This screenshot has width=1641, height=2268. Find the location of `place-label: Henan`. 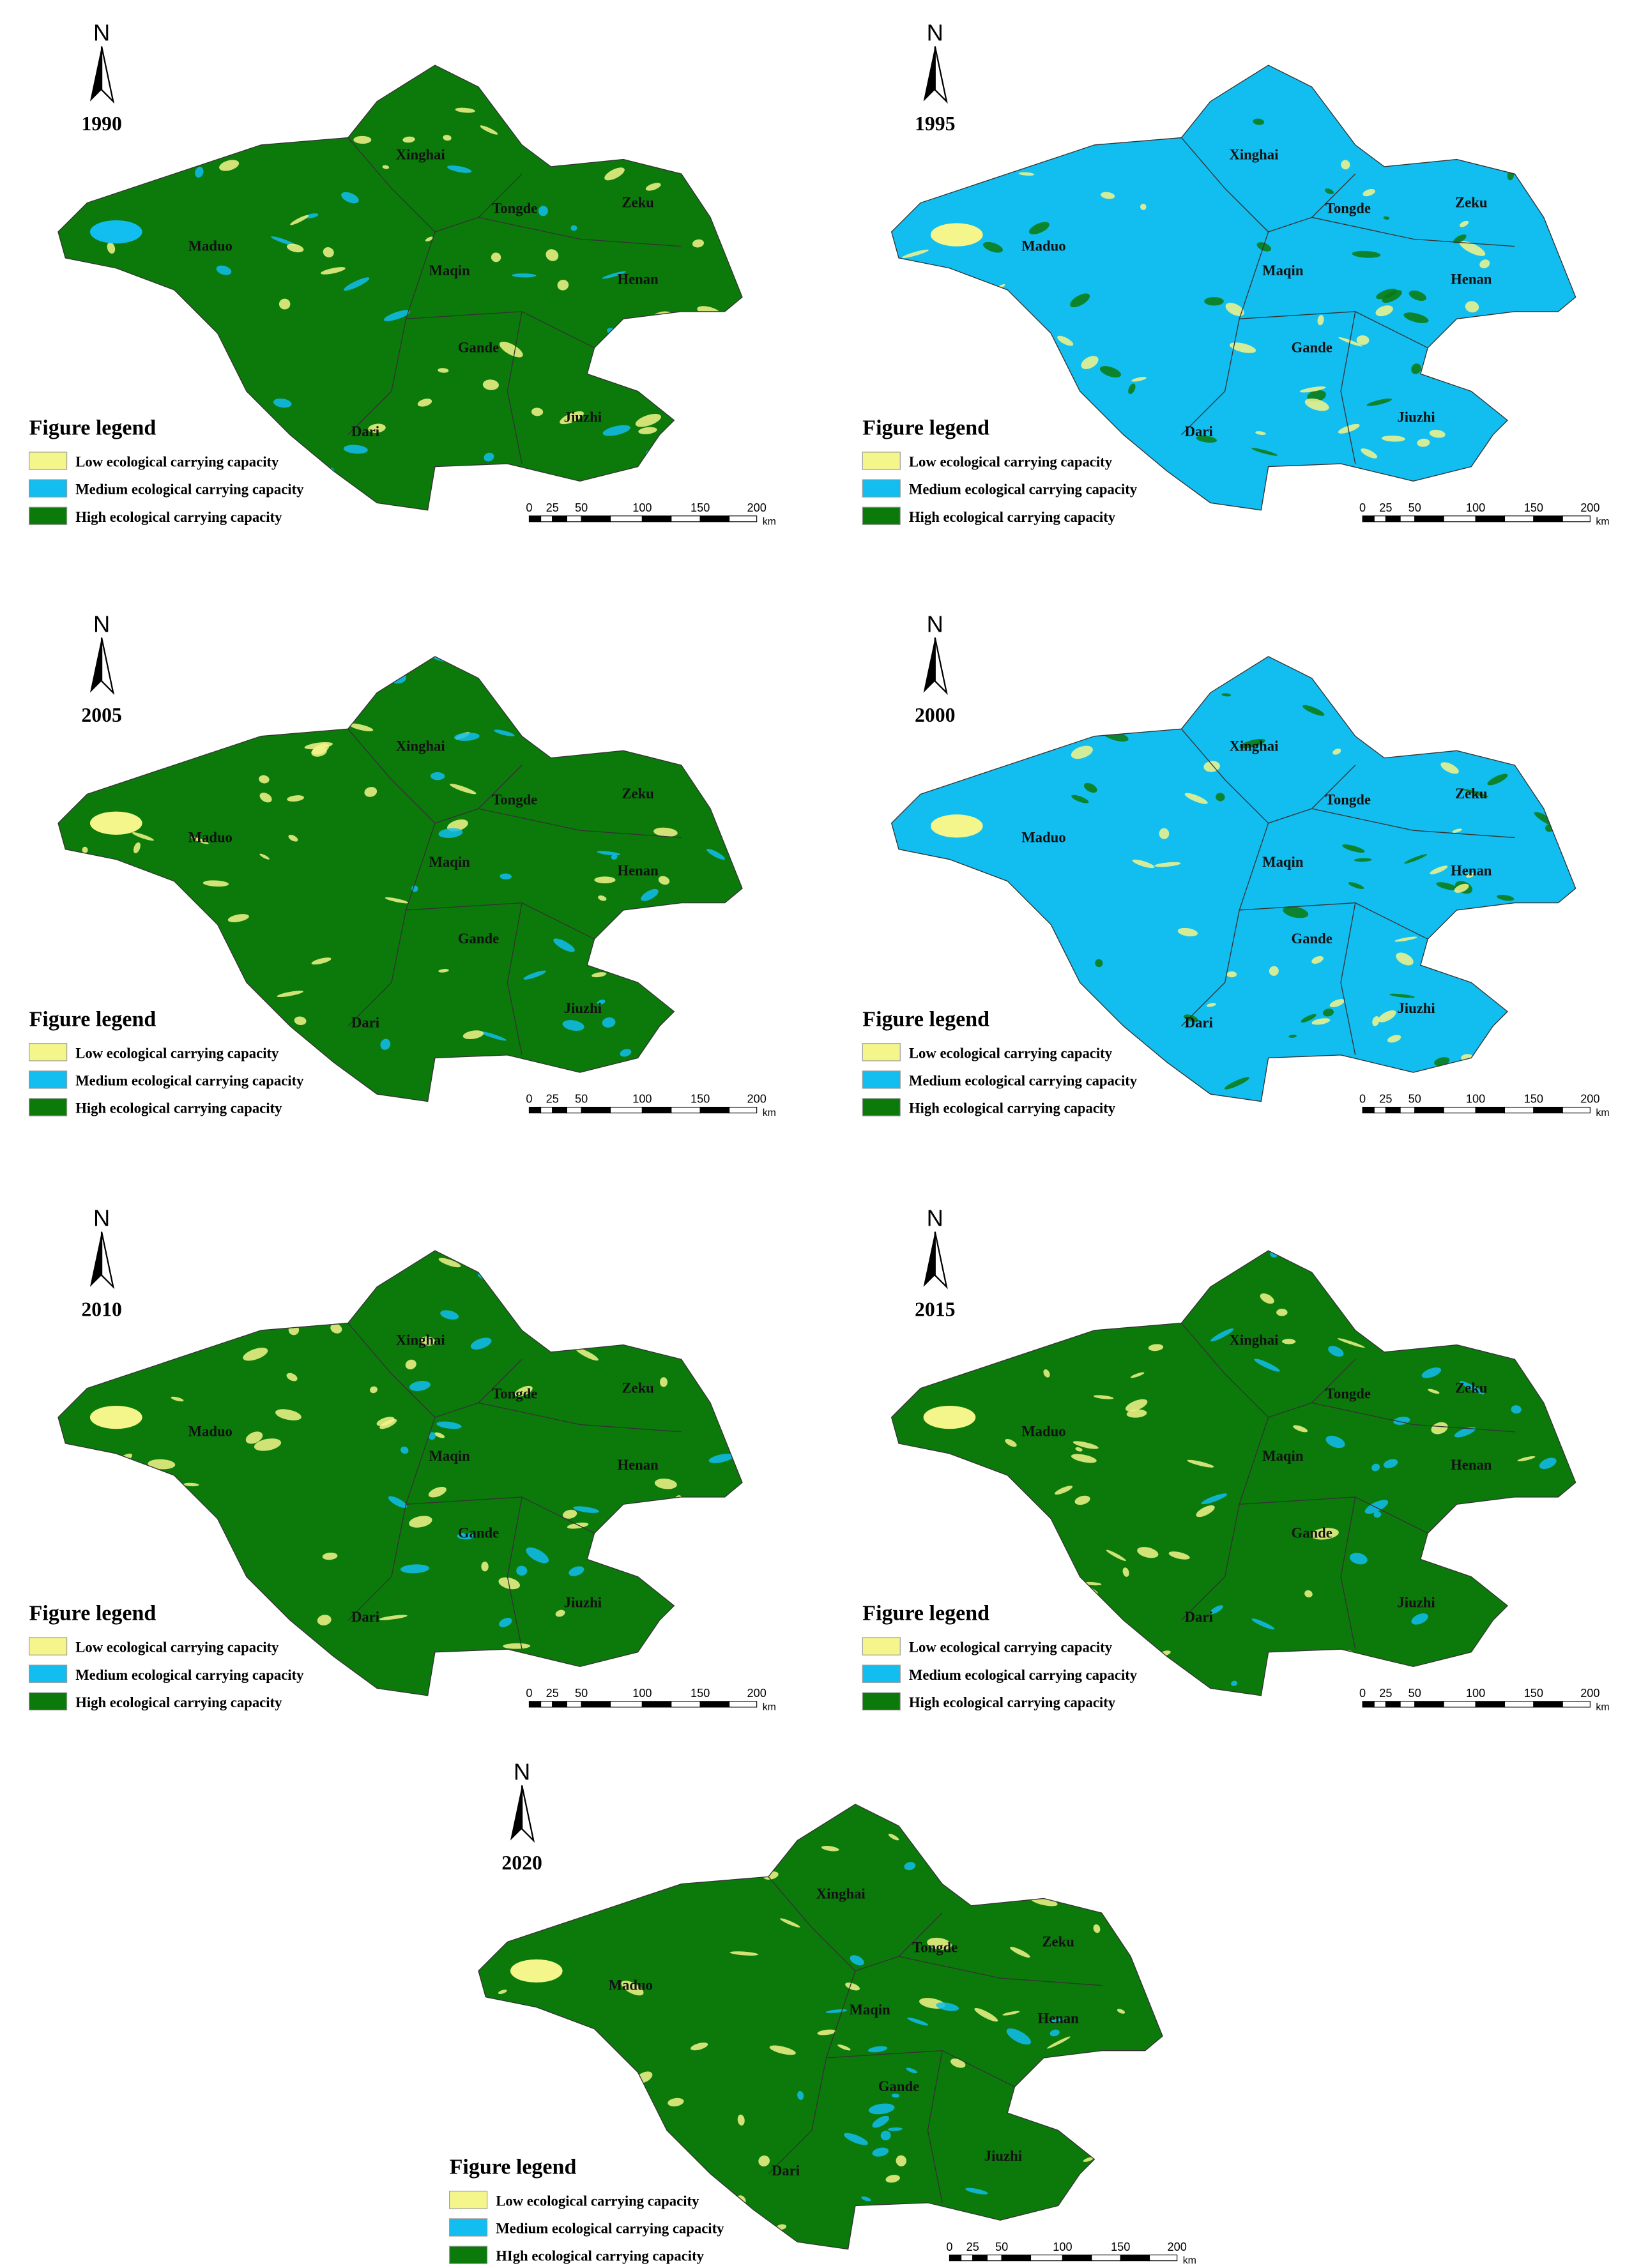

place-label: Henan is located at coordinates (638, 870).